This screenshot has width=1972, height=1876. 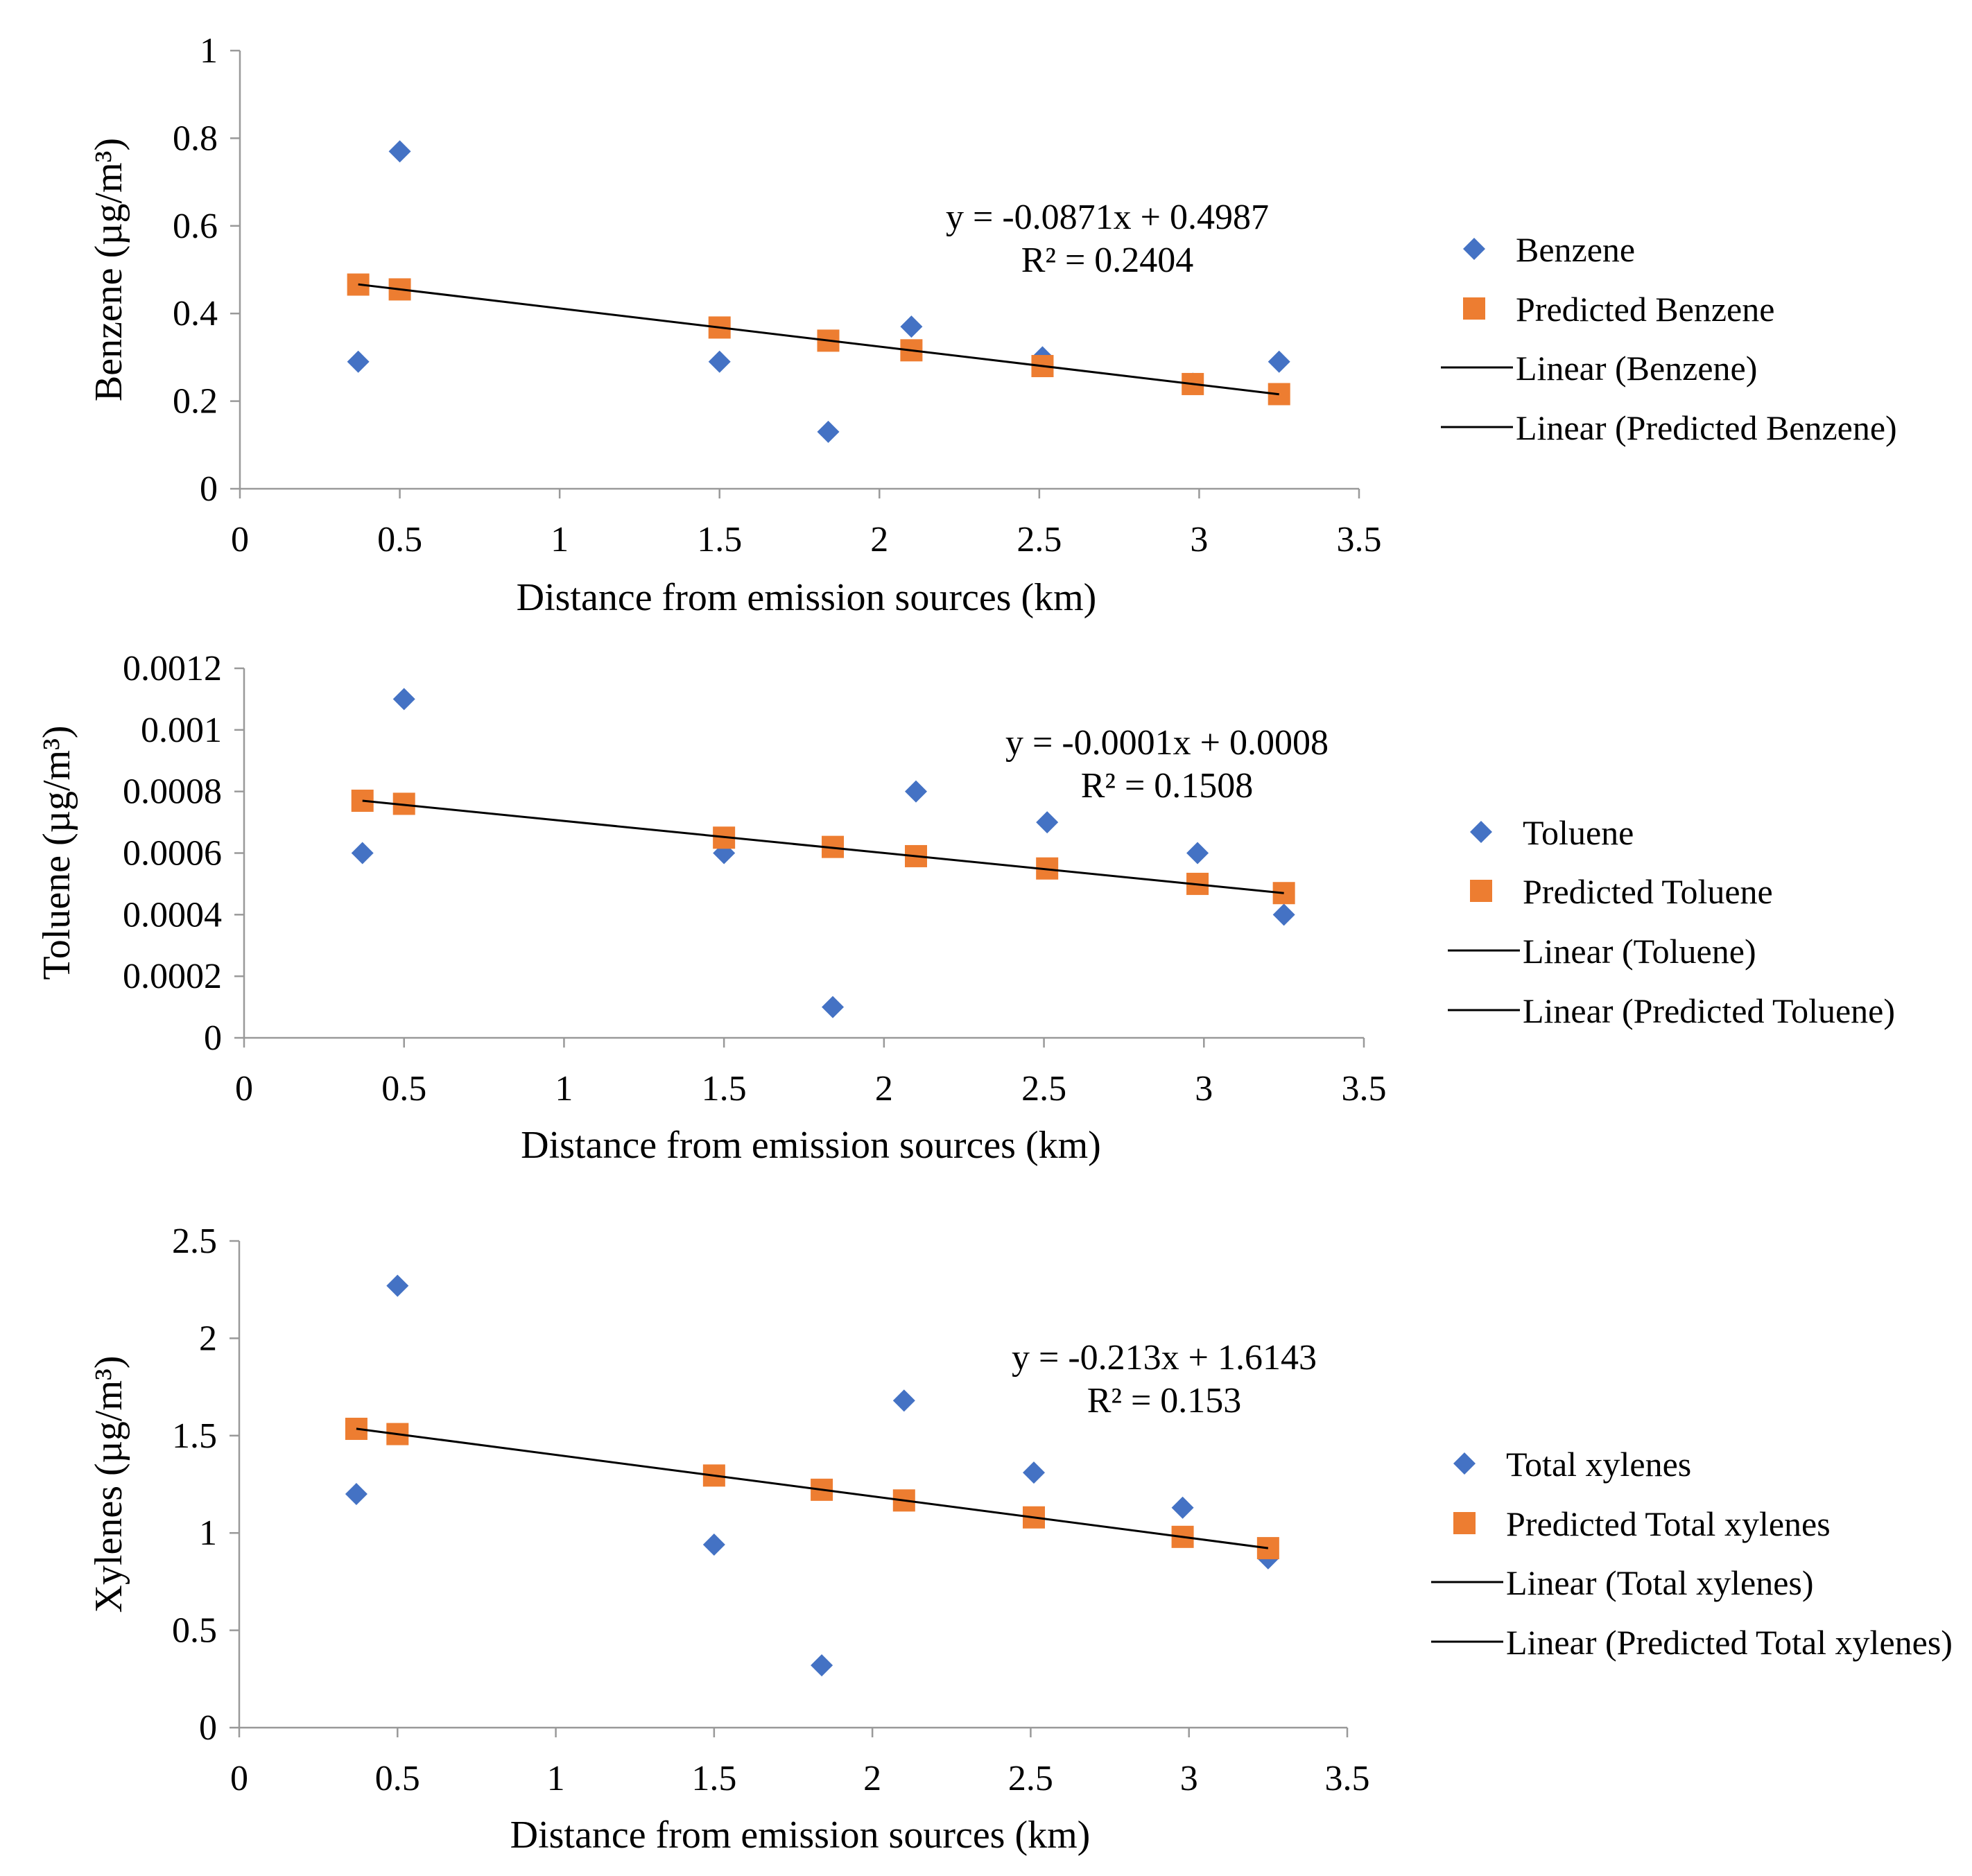 What do you see at coordinates (172, 668) in the screenshot?
I see `y-tick-label: 0.0012` at bounding box center [172, 668].